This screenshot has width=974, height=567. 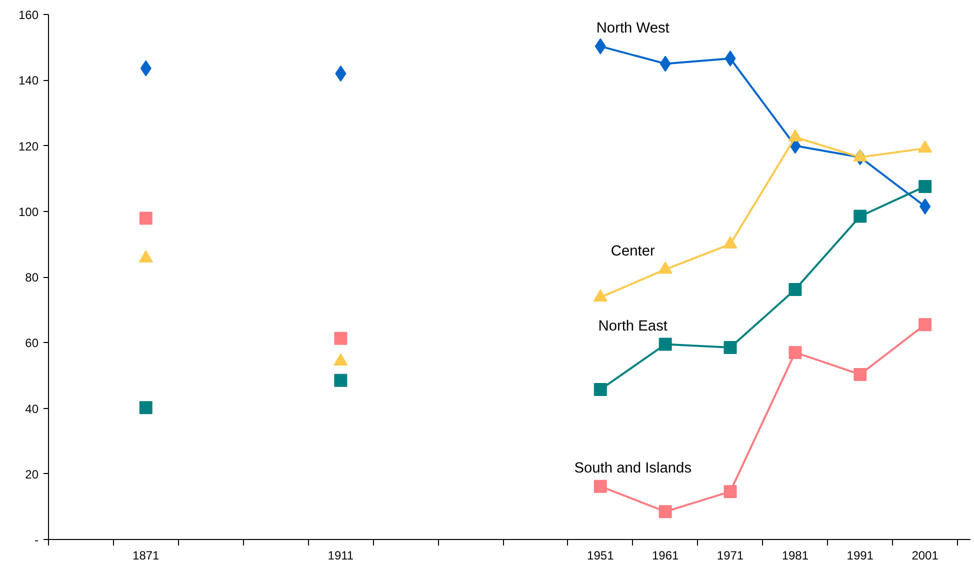 I want to click on x-tick-label: 2001, so click(x=925, y=555).